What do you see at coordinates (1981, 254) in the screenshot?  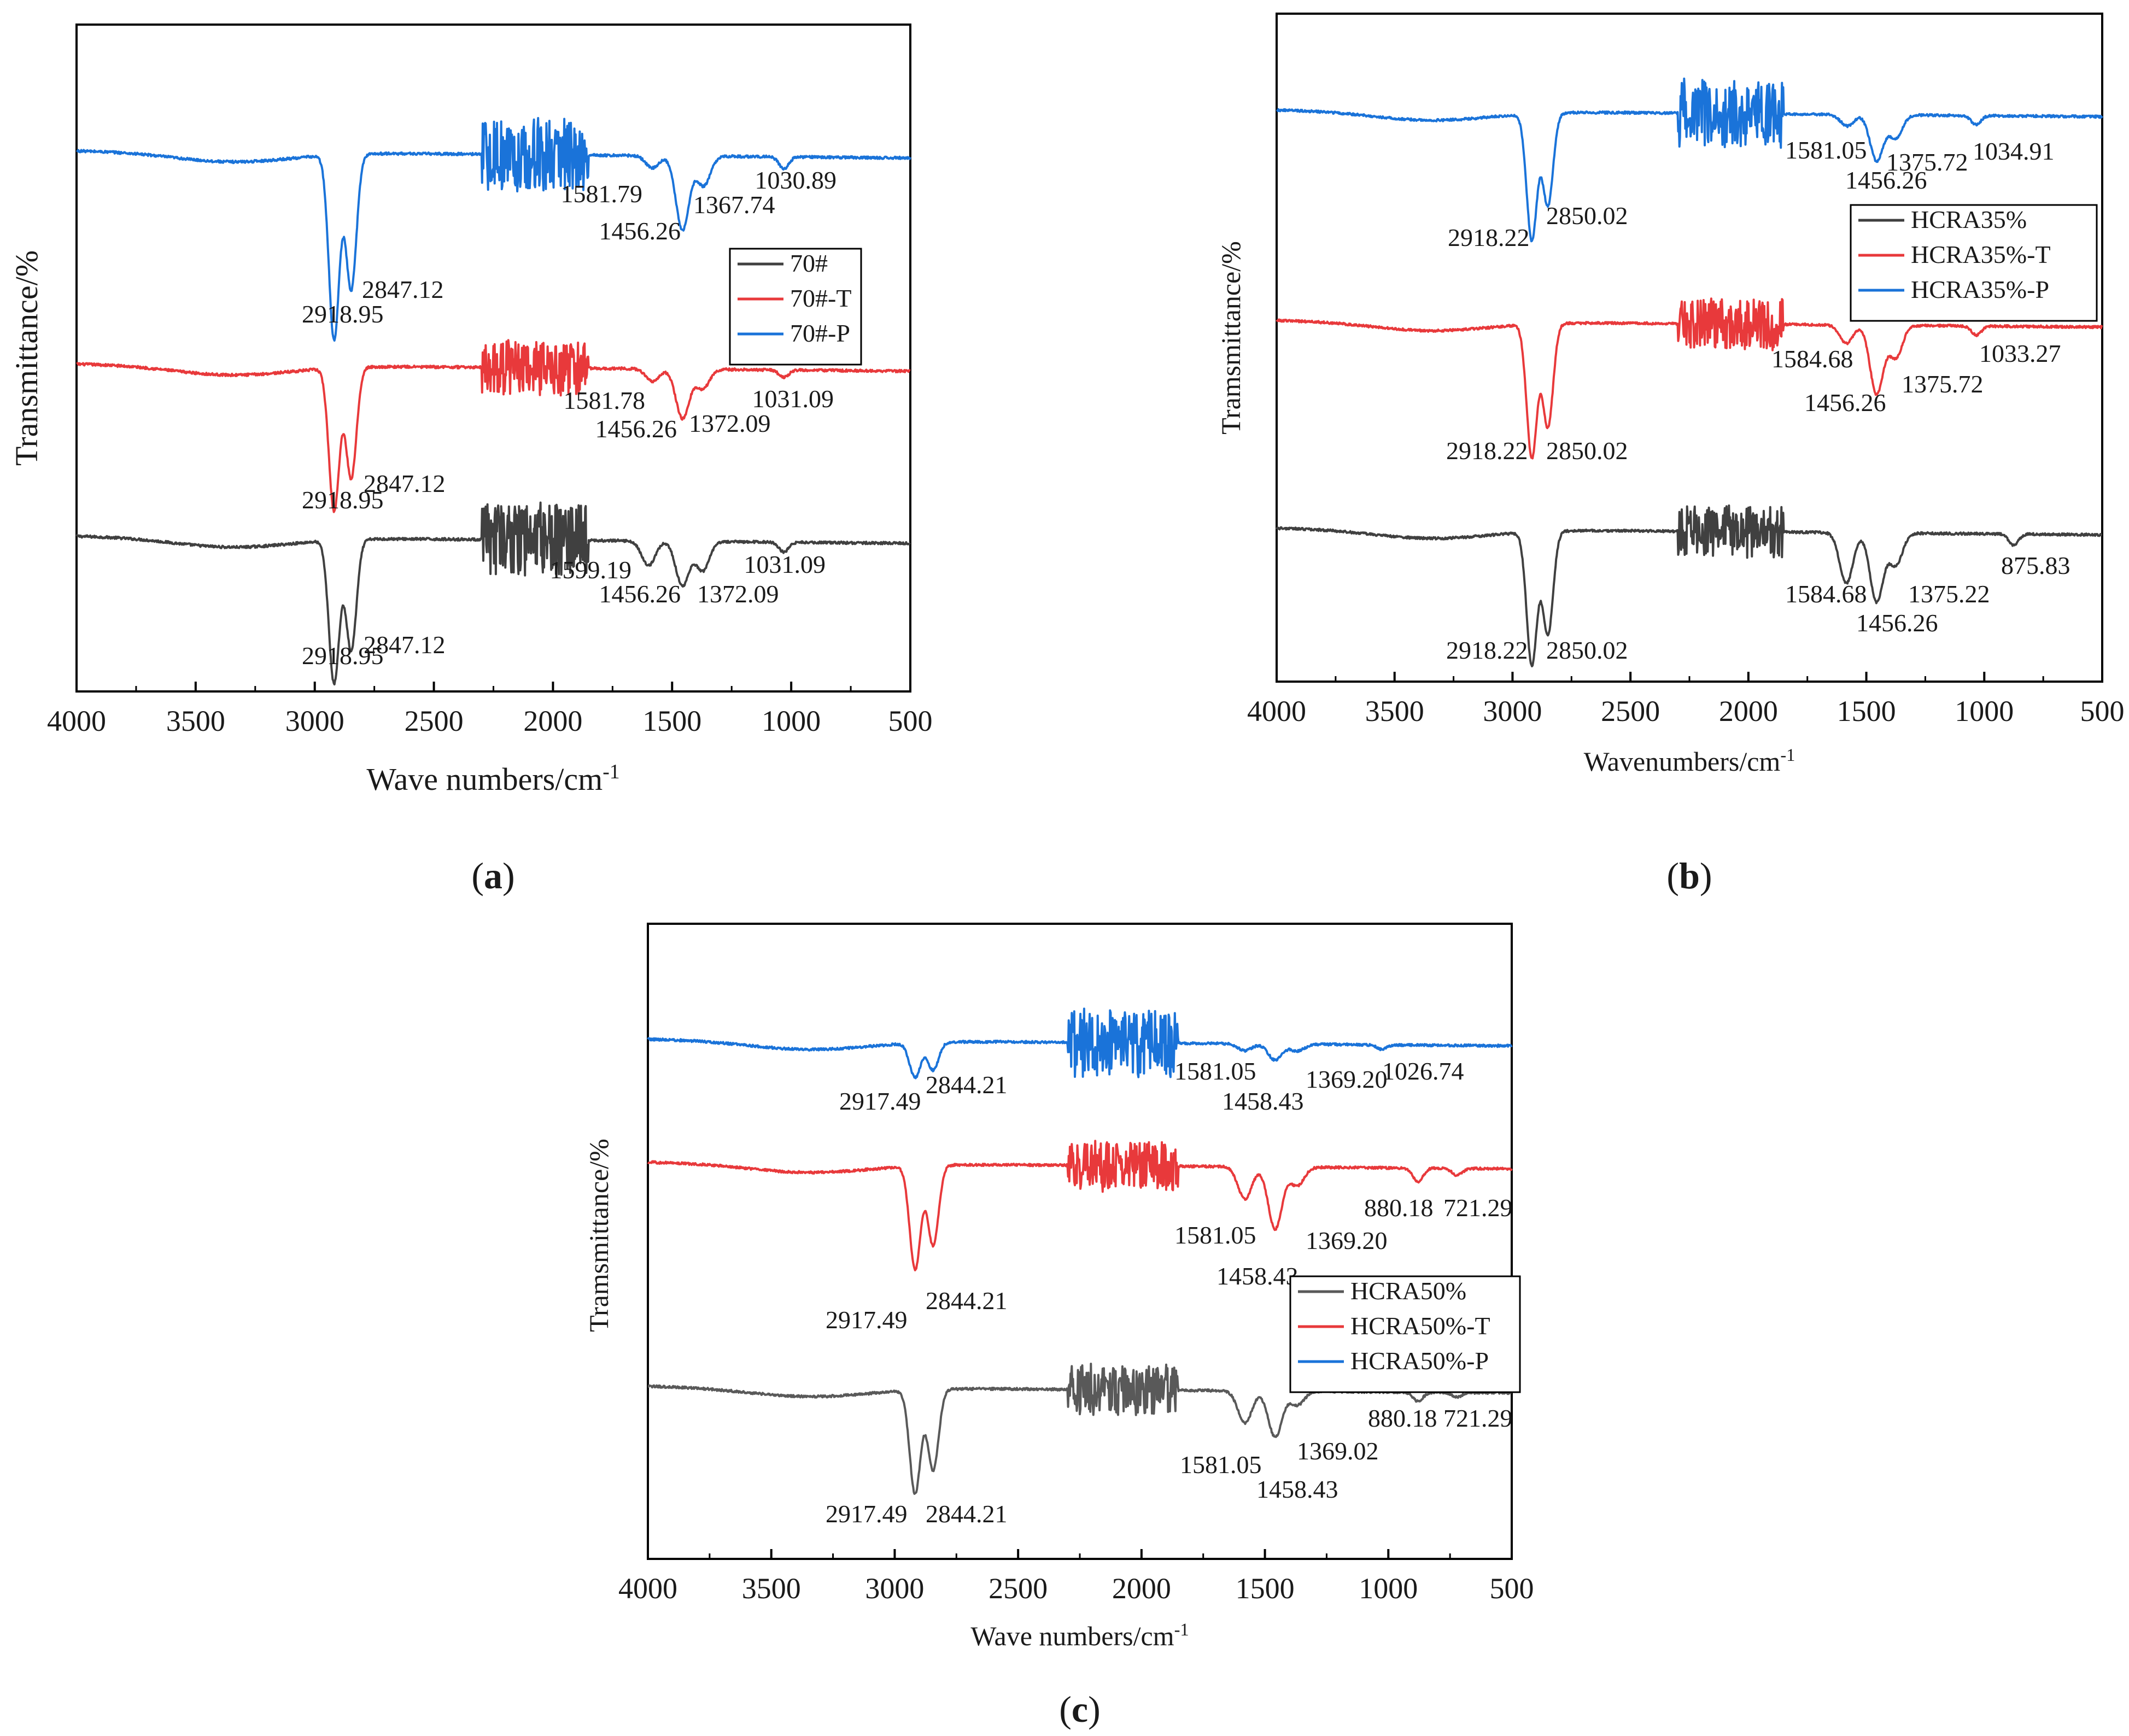 I see `legend-entry: HCRA35%-T` at bounding box center [1981, 254].